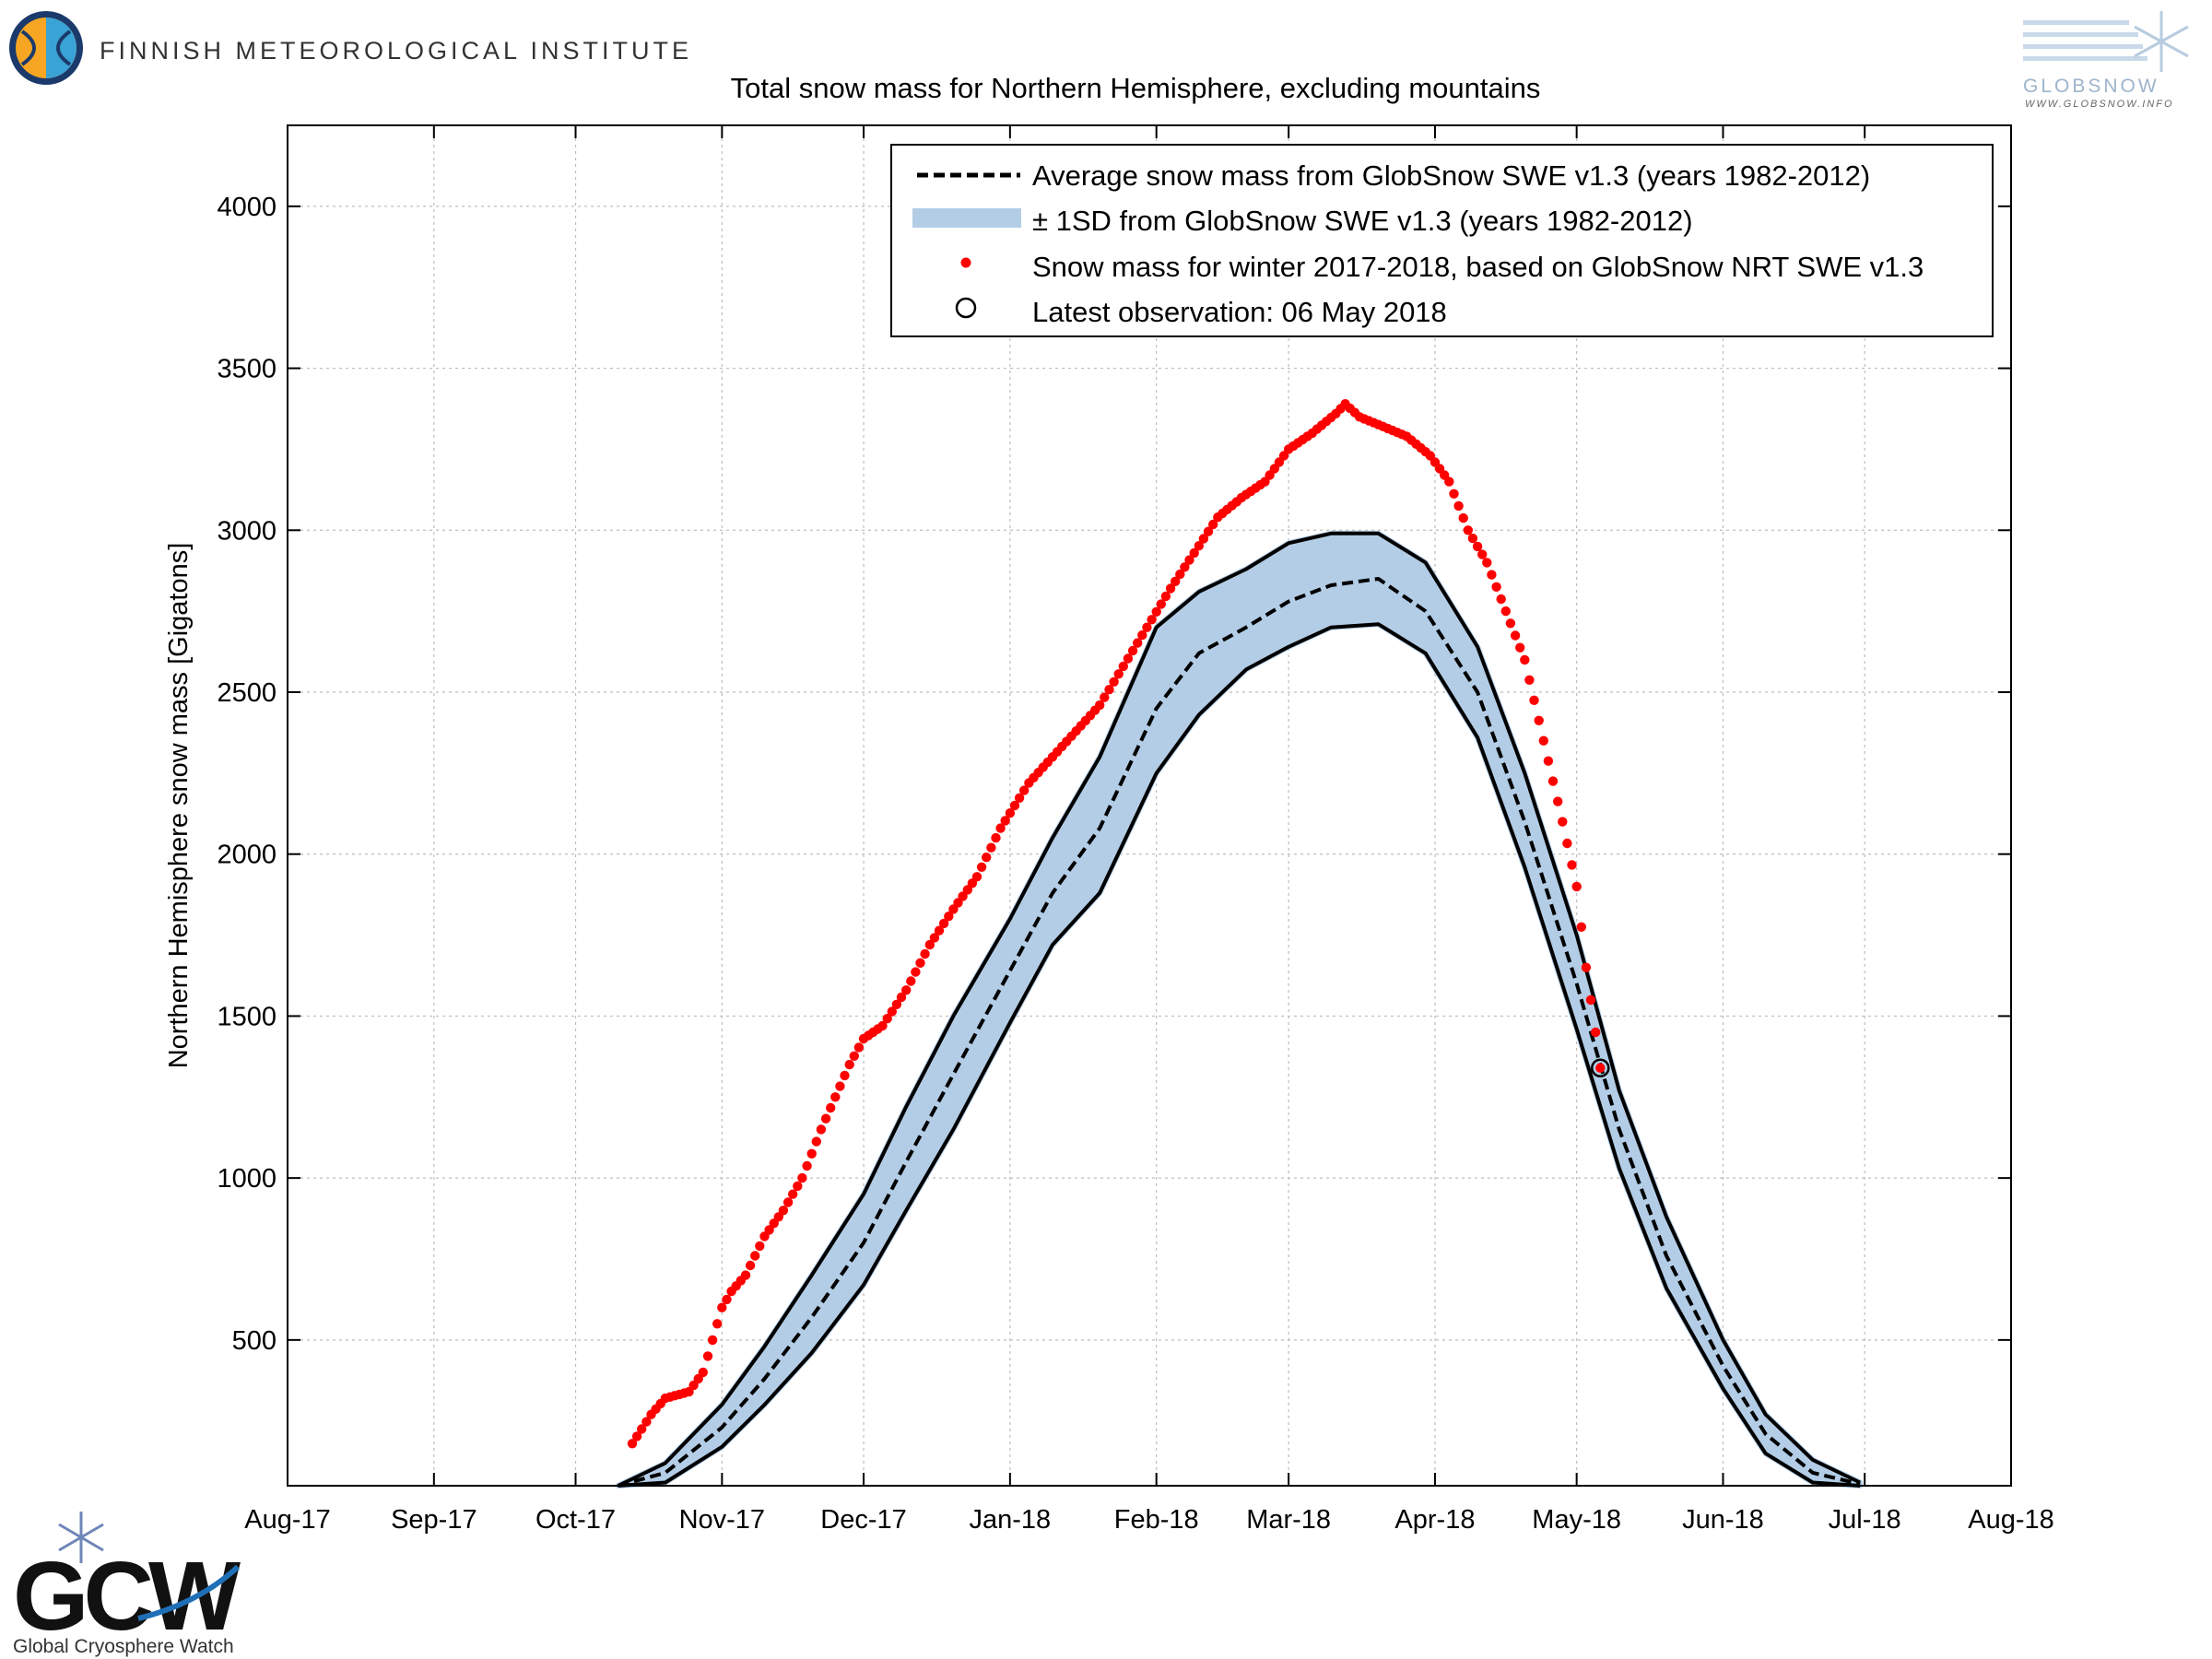 The width and height of the screenshot is (2212, 1659). Describe the element at coordinates (2011, 1520) in the screenshot. I see `x-tick-label: Aug-18` at that location.